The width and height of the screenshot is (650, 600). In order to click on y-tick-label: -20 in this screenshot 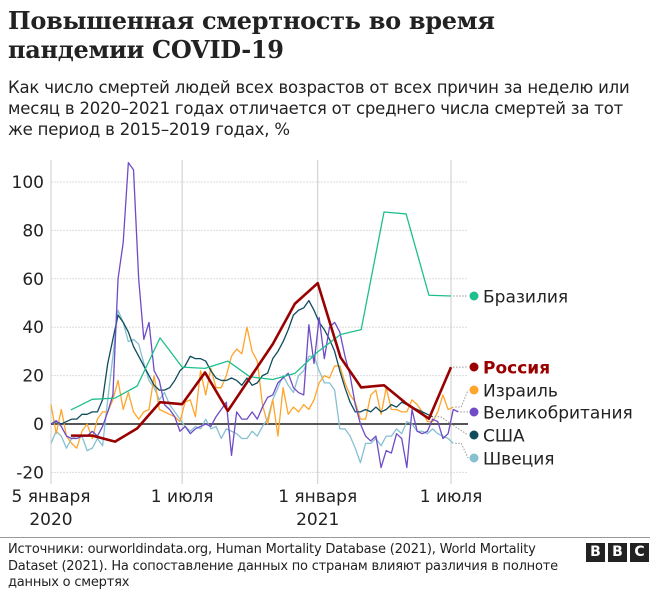, I will do `click(30, 473)`.